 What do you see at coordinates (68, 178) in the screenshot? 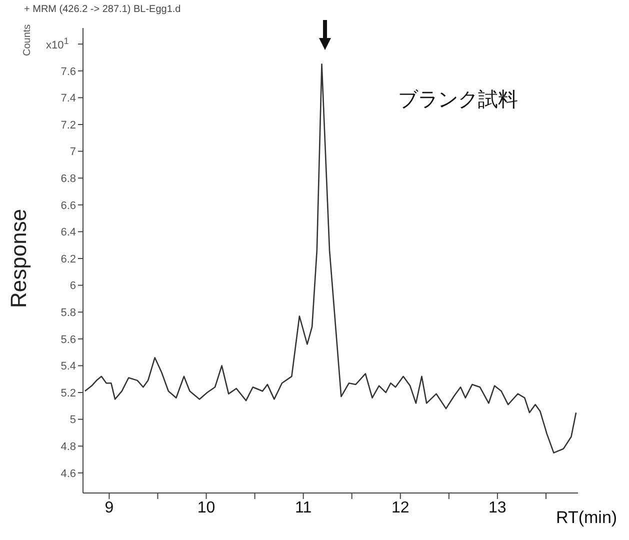
I see `y-tick-label: 6.8` at bounding box center [68, 178].